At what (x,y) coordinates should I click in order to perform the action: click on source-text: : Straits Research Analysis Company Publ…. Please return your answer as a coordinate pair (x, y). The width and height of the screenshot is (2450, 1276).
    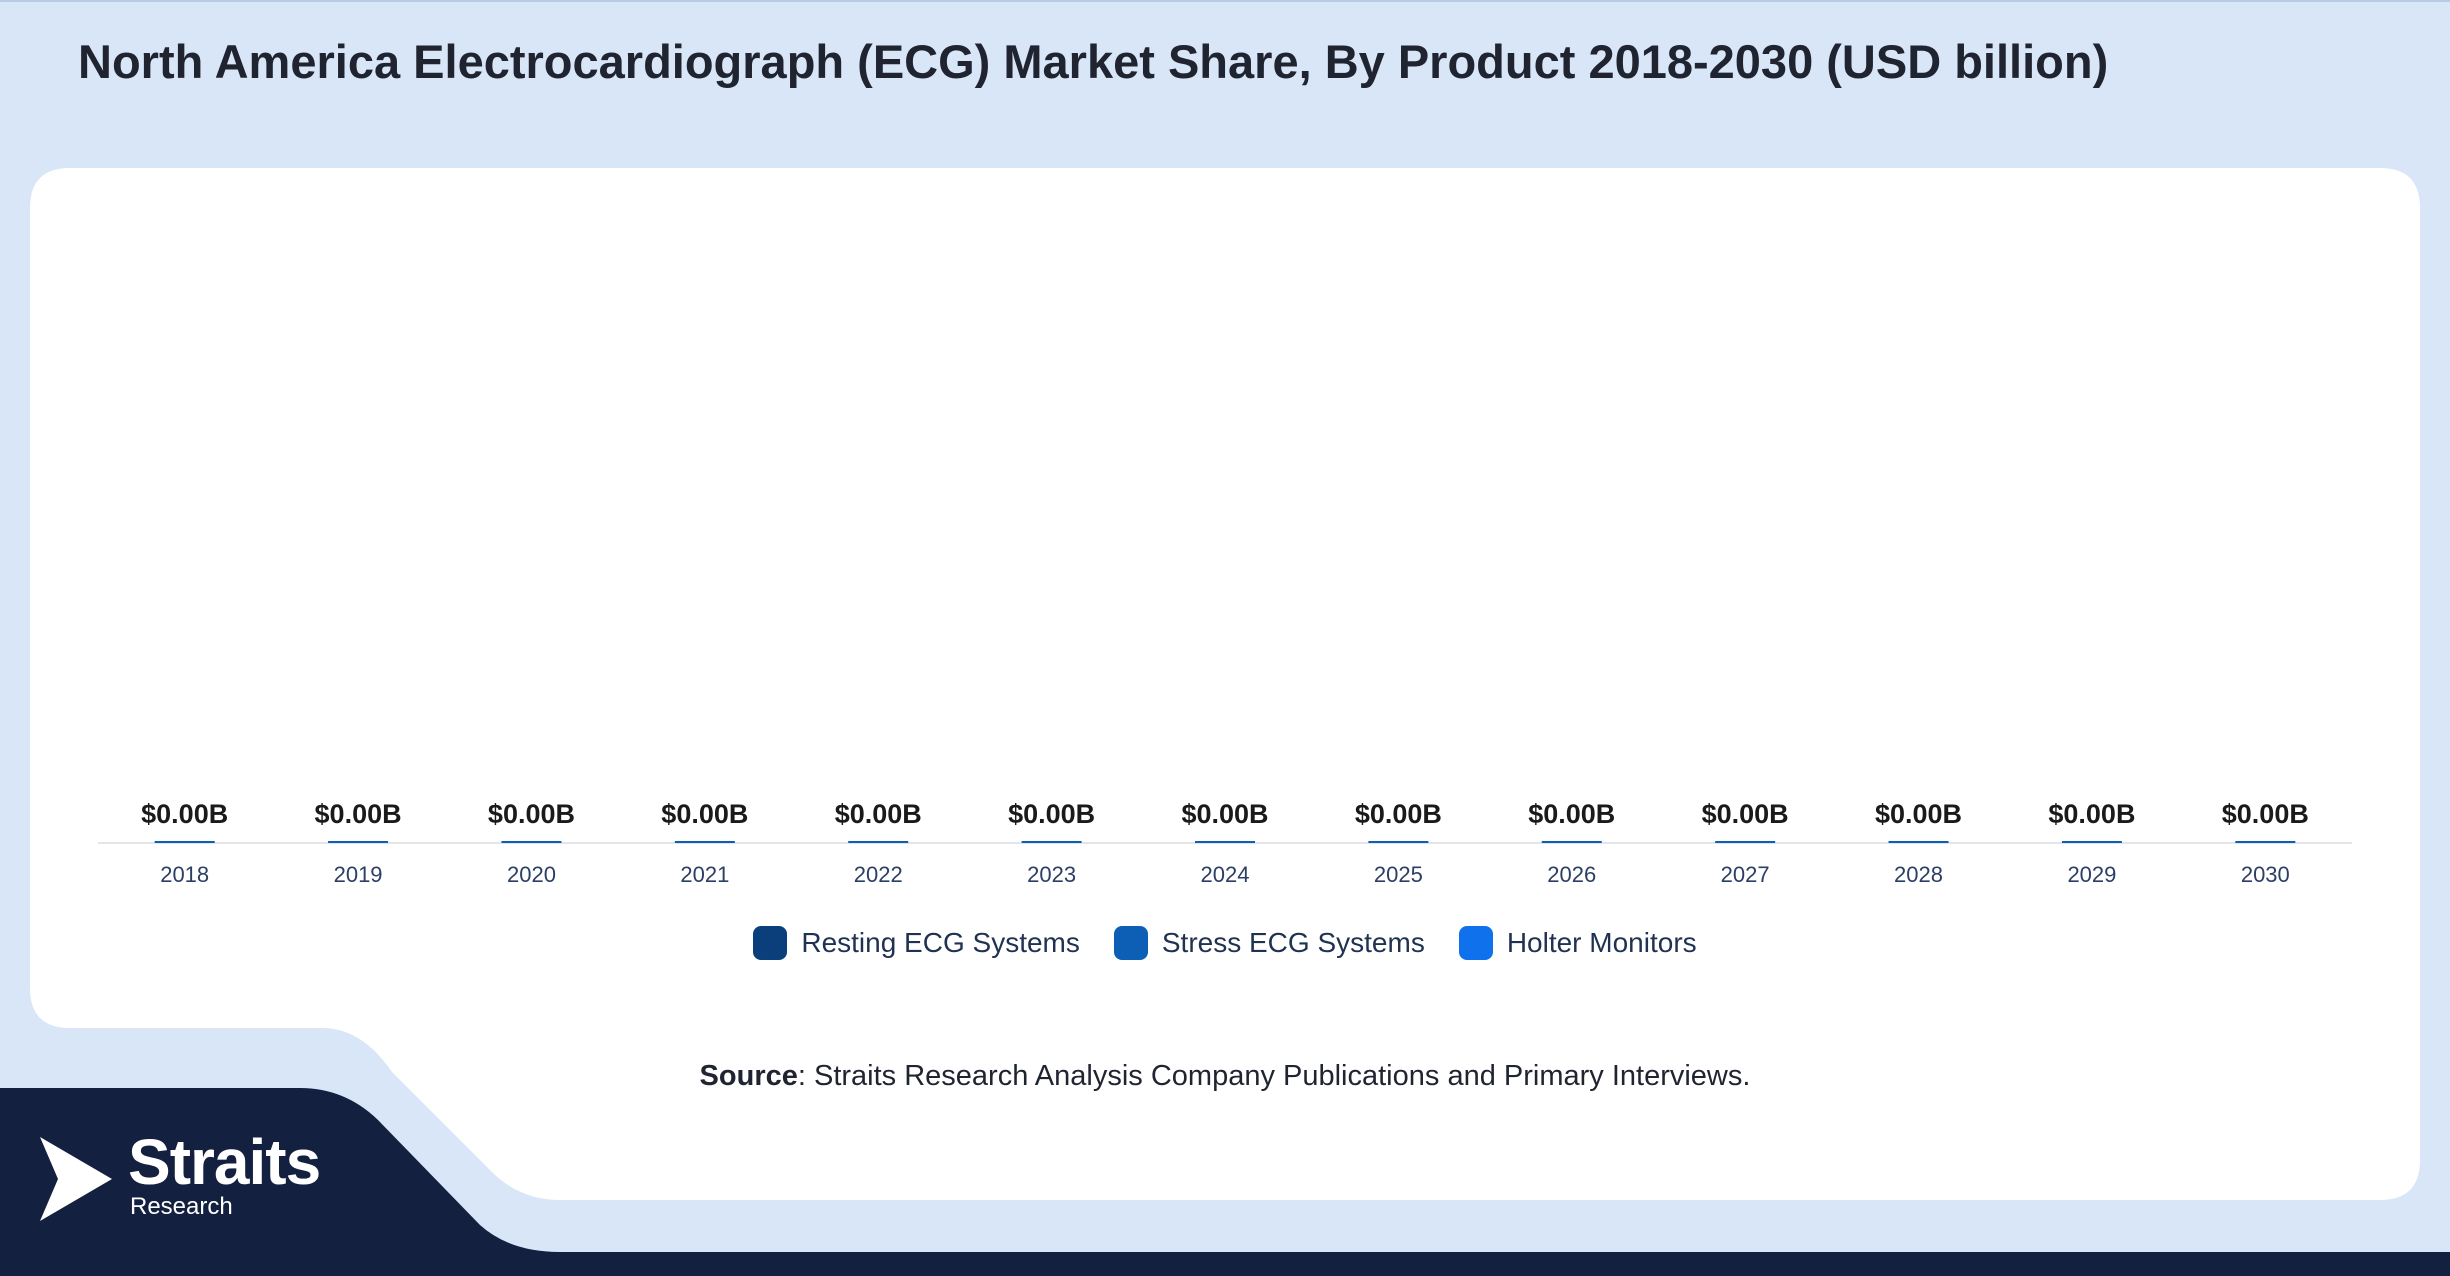
    Looking at the image, I should click on (1274, 1076).